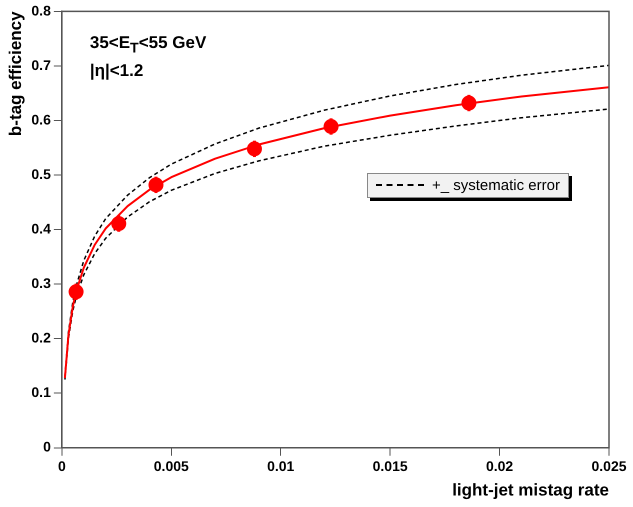 Image resolution: width=633 pixels, height=507 pixels. I want to click on legend-label: +_ systematic error, so click(496, 185).